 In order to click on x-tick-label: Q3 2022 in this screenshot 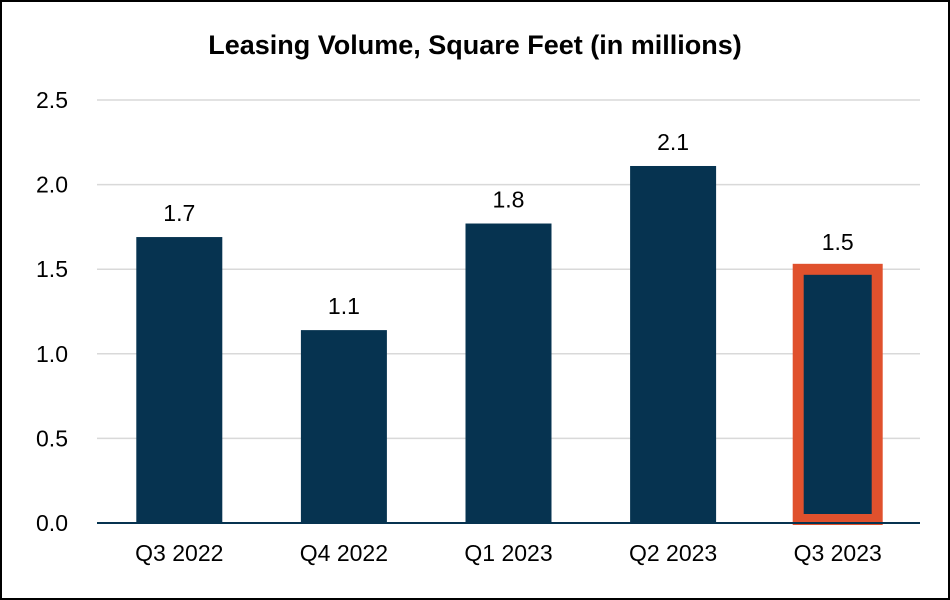, I will do `click(179, 553)`.